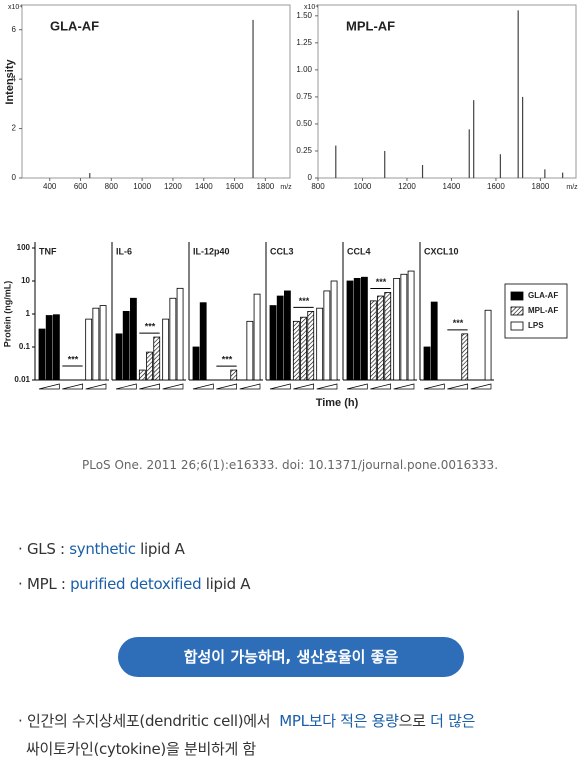  I want to click on y-tick-label: 0.1, so click(25, 346).